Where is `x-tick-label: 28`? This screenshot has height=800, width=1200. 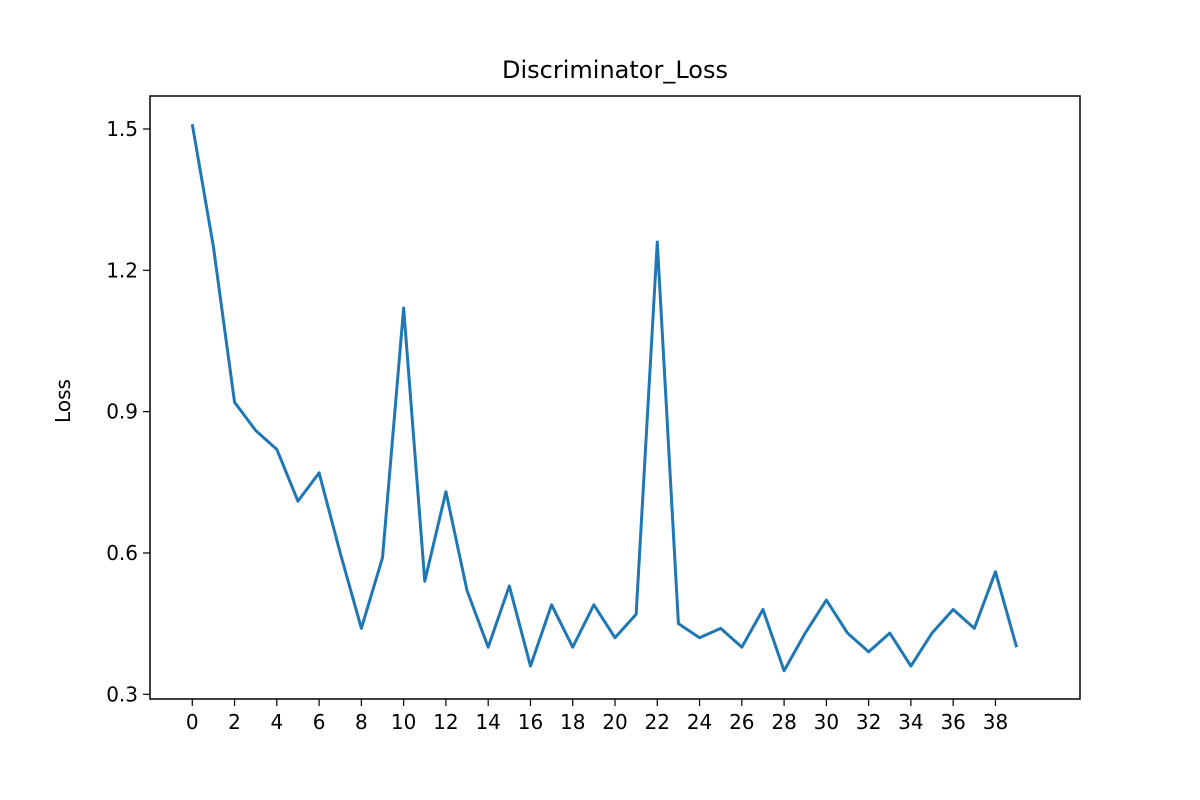
x-tick-label: 28 is located at coordinates (783, 722).